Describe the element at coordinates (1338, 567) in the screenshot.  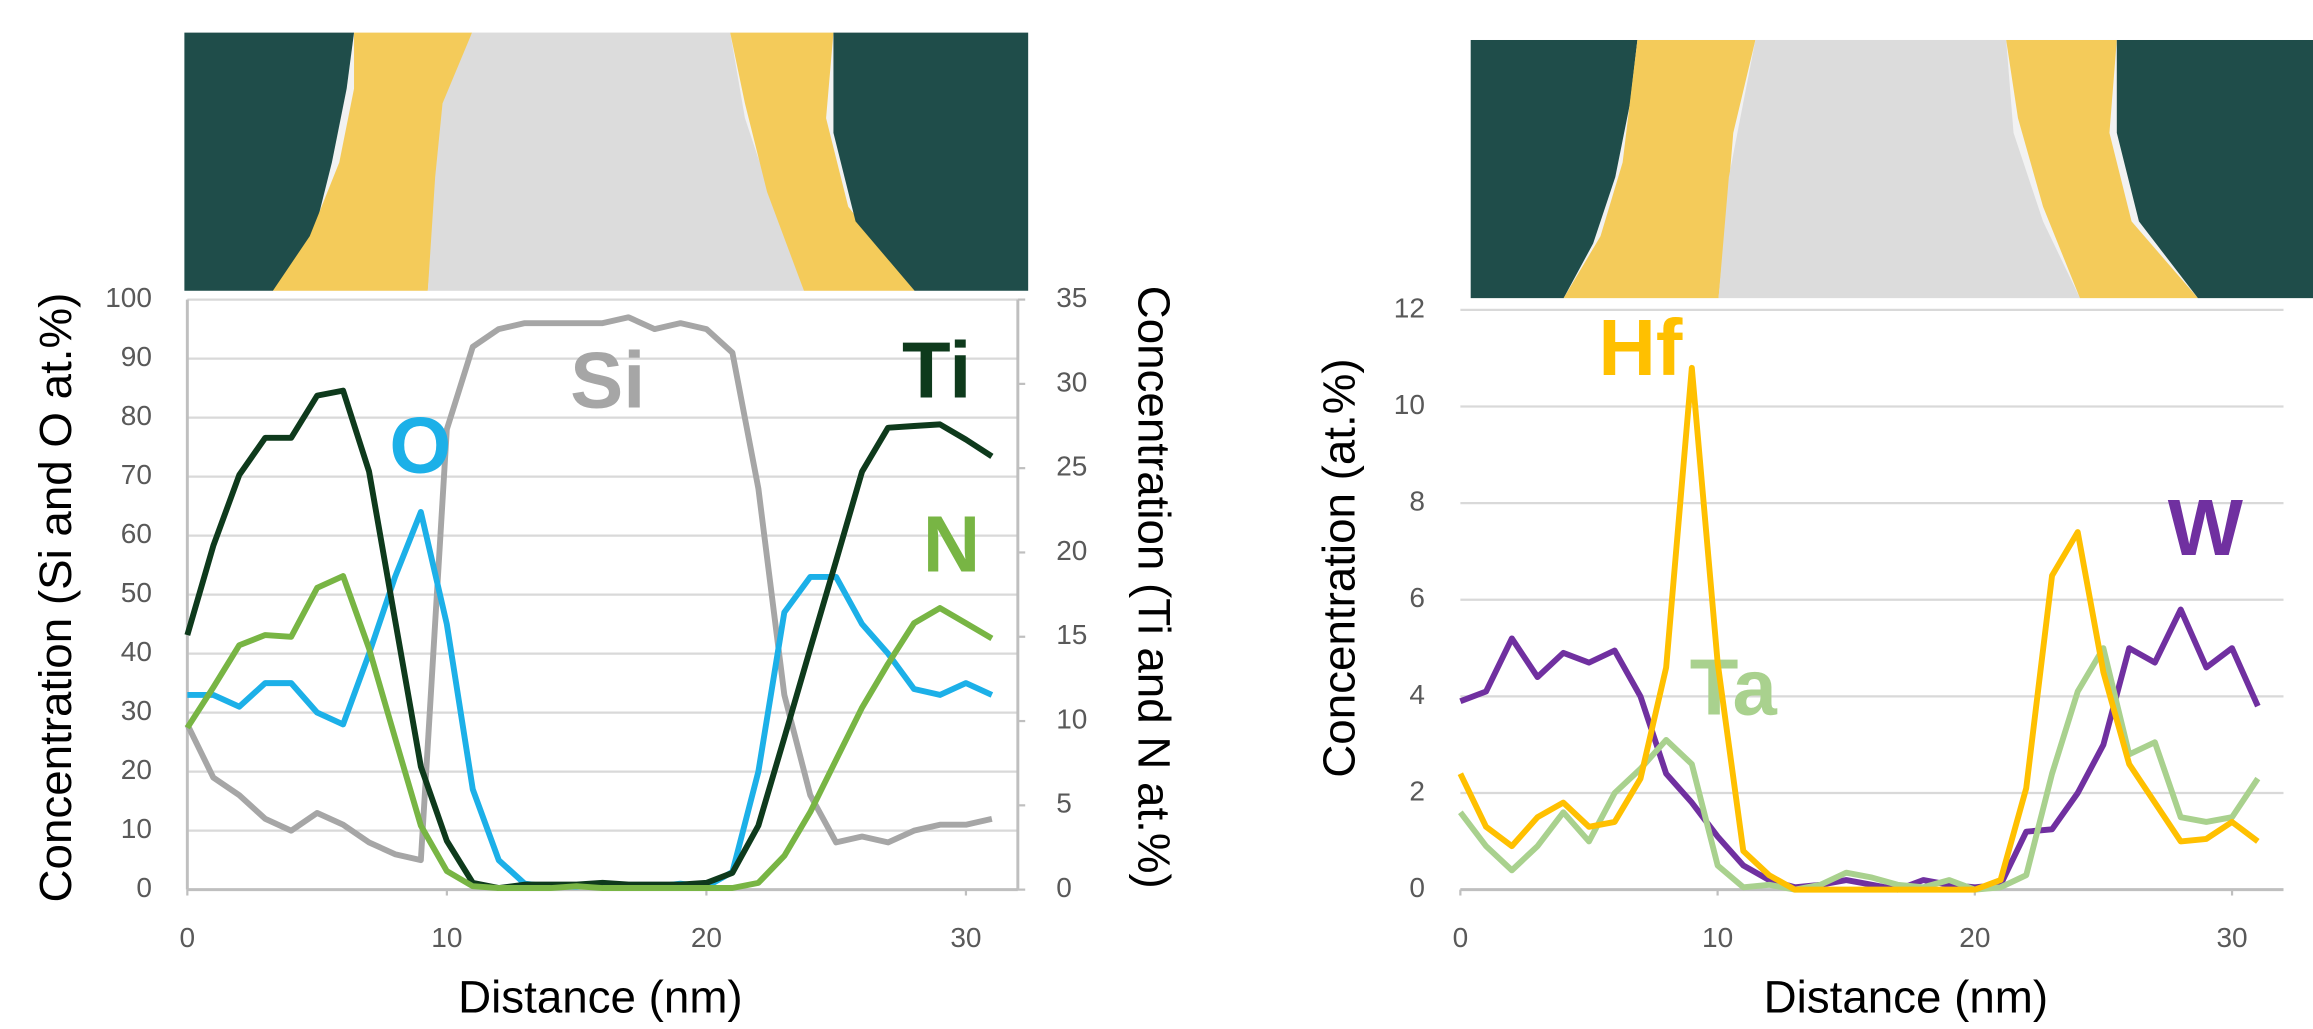
I see `y-axis-title: Concentration (at.%)` at that location.